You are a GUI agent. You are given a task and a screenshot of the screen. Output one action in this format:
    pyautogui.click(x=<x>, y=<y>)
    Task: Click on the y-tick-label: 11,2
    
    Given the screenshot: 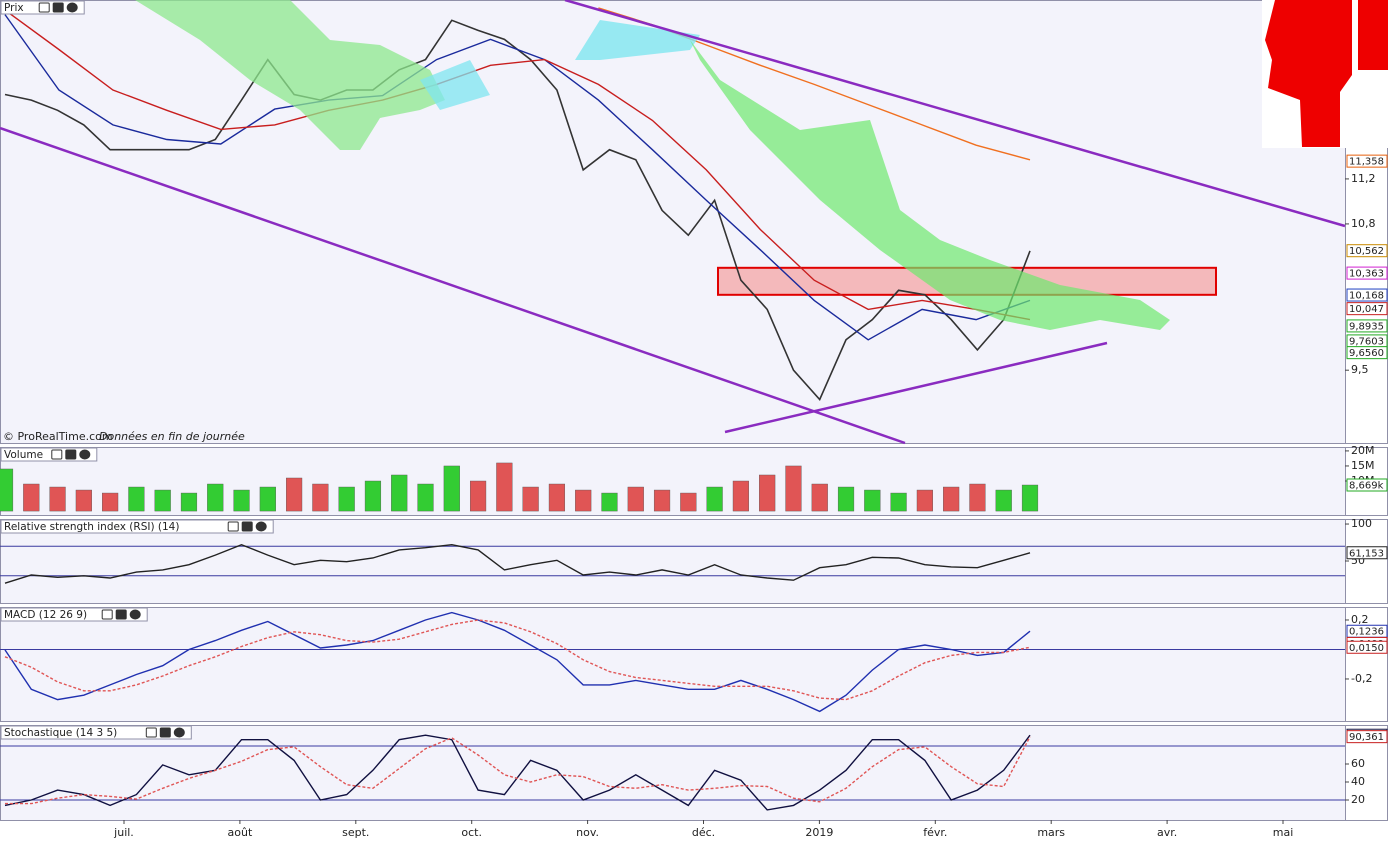 What is the action you would take?
    pyautogui.click(x=1363, y=178)
    